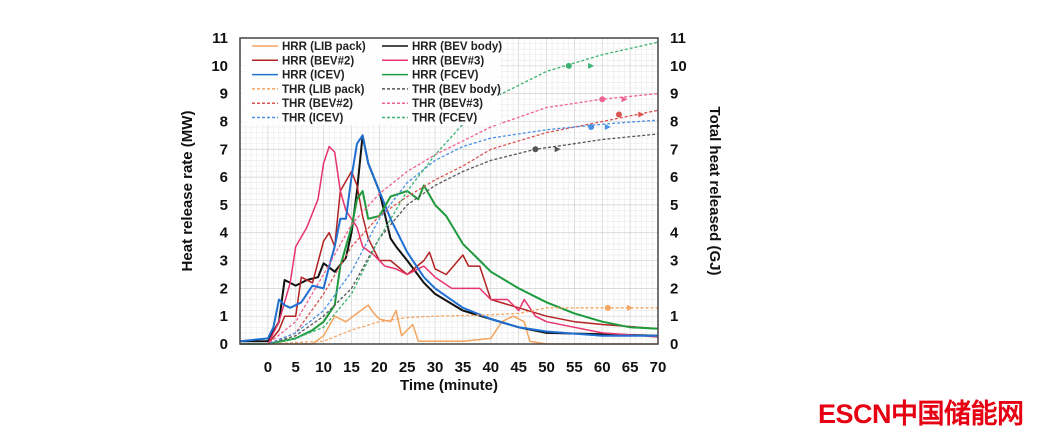  Describe the element at coordinates (317, 104) in the screenshot. I see `legend-label: THR (BEV#2)` at that location.